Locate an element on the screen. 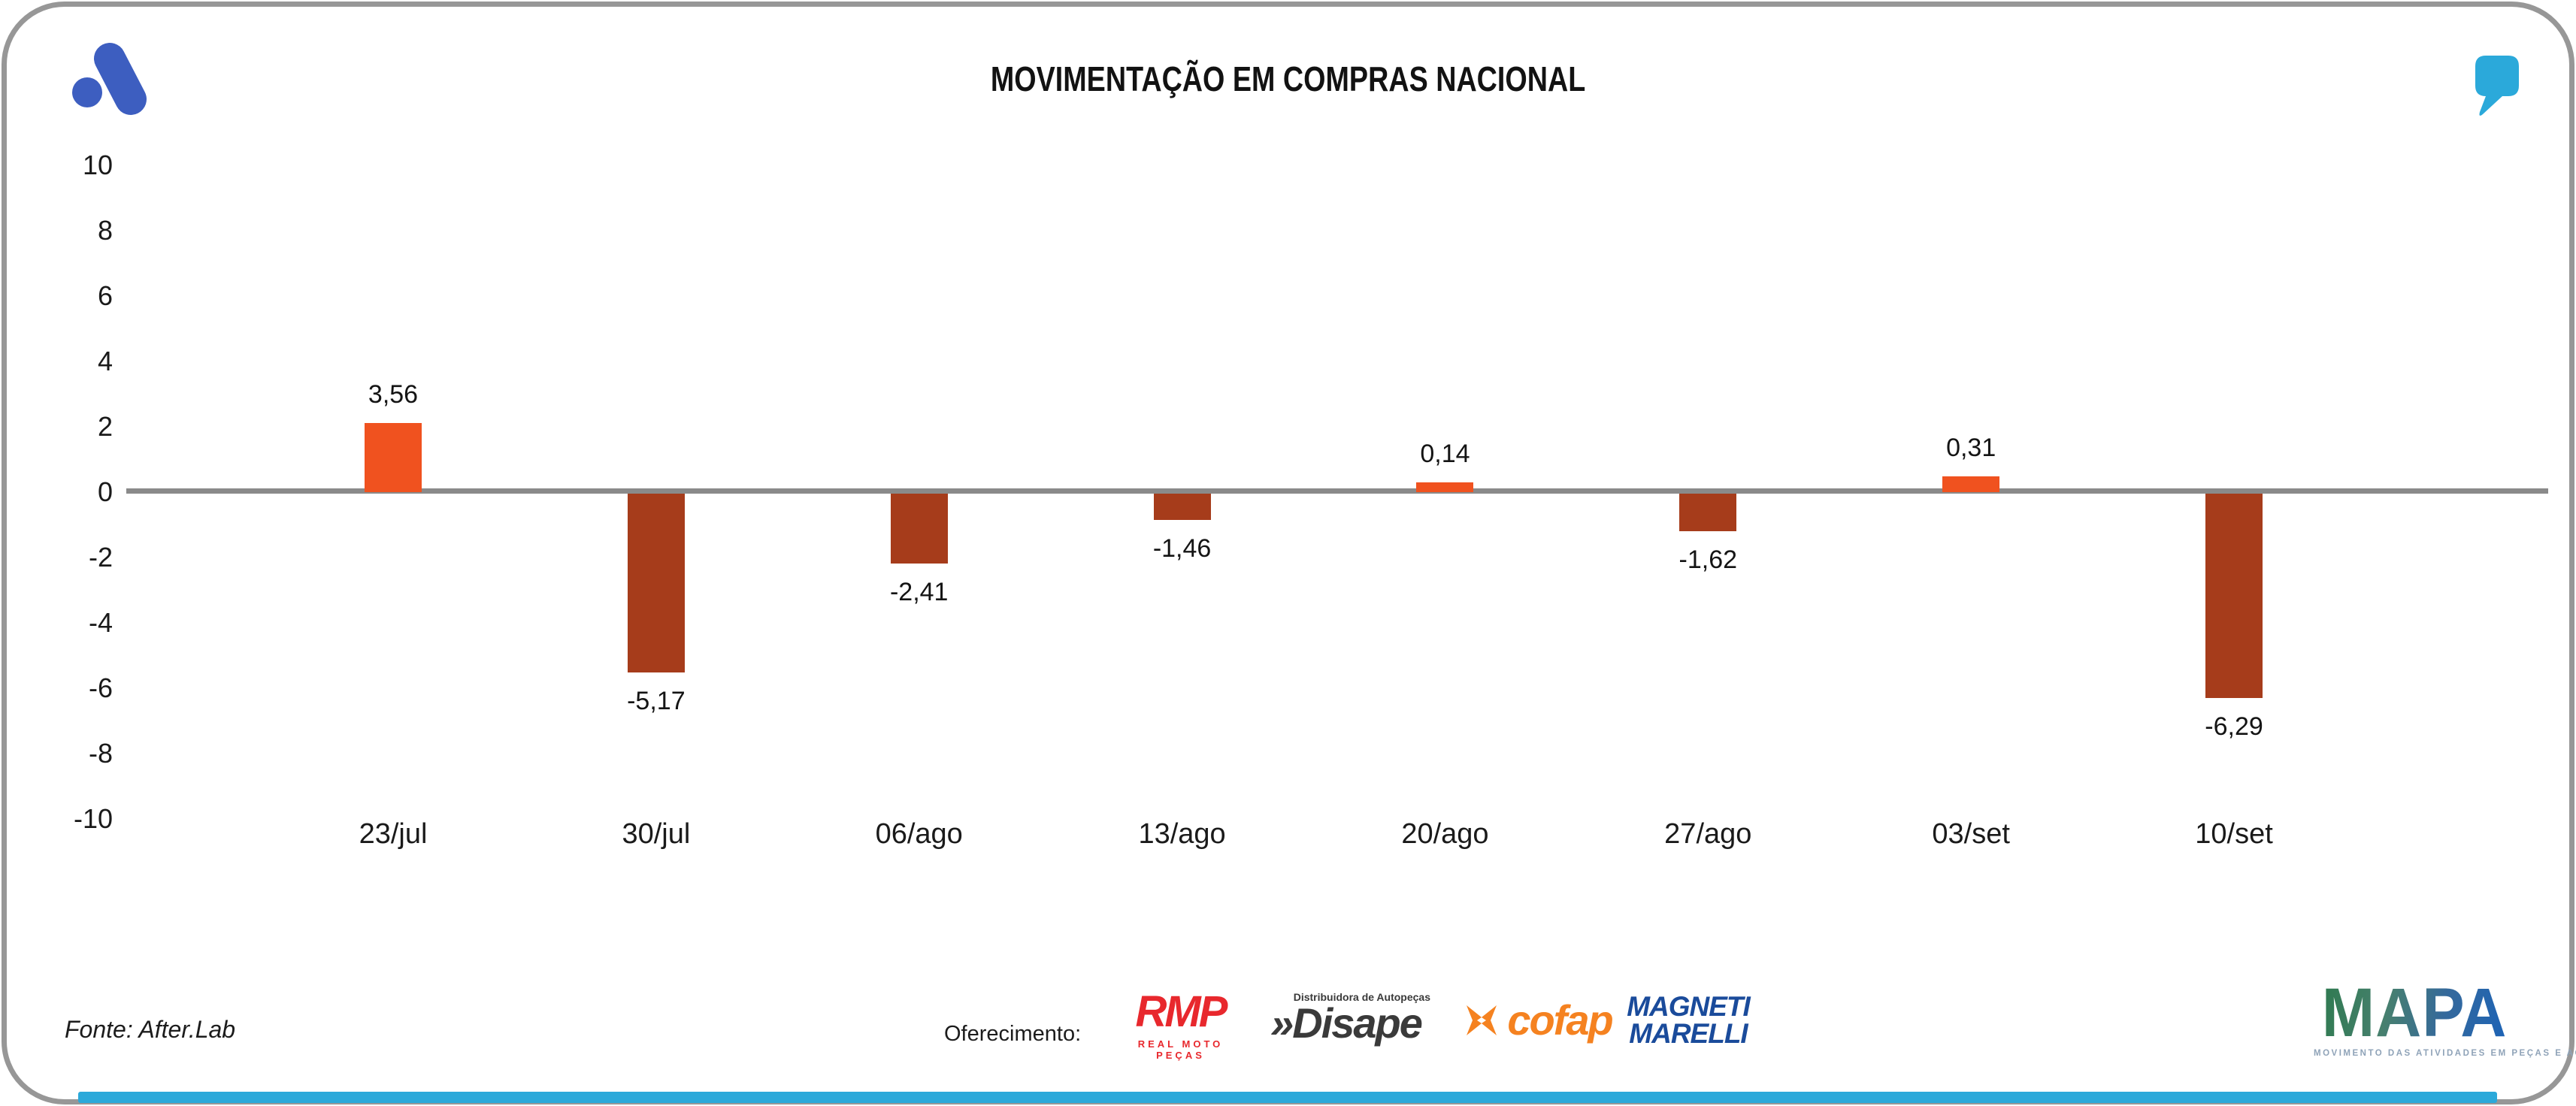 This screenshot has width=2576, height=1106. magneti-marelli-logo: MAGNETI MARELLI is located at coordinates (1688, 1020).